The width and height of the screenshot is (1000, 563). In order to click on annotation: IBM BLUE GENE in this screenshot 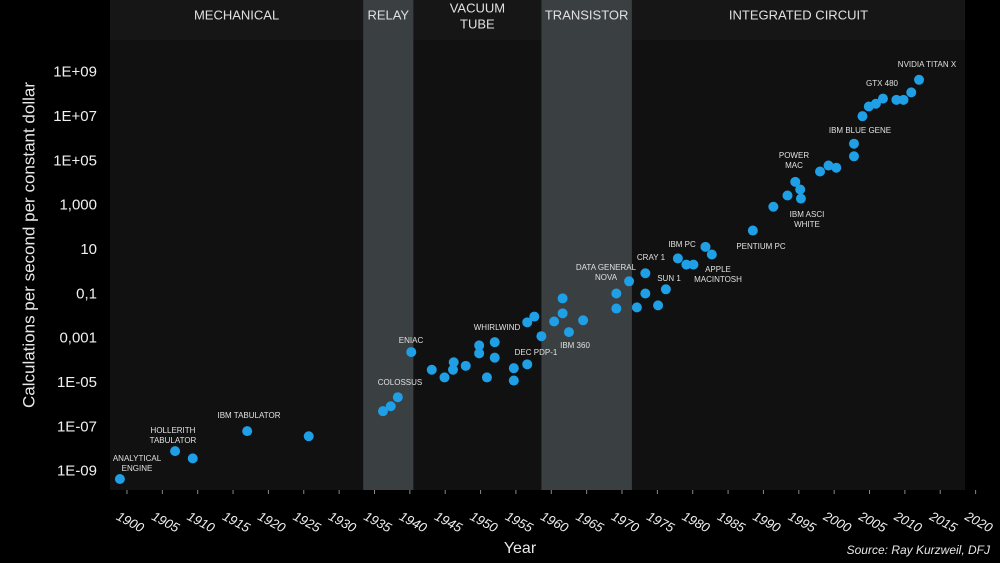, I will do `click(860, 130)`.